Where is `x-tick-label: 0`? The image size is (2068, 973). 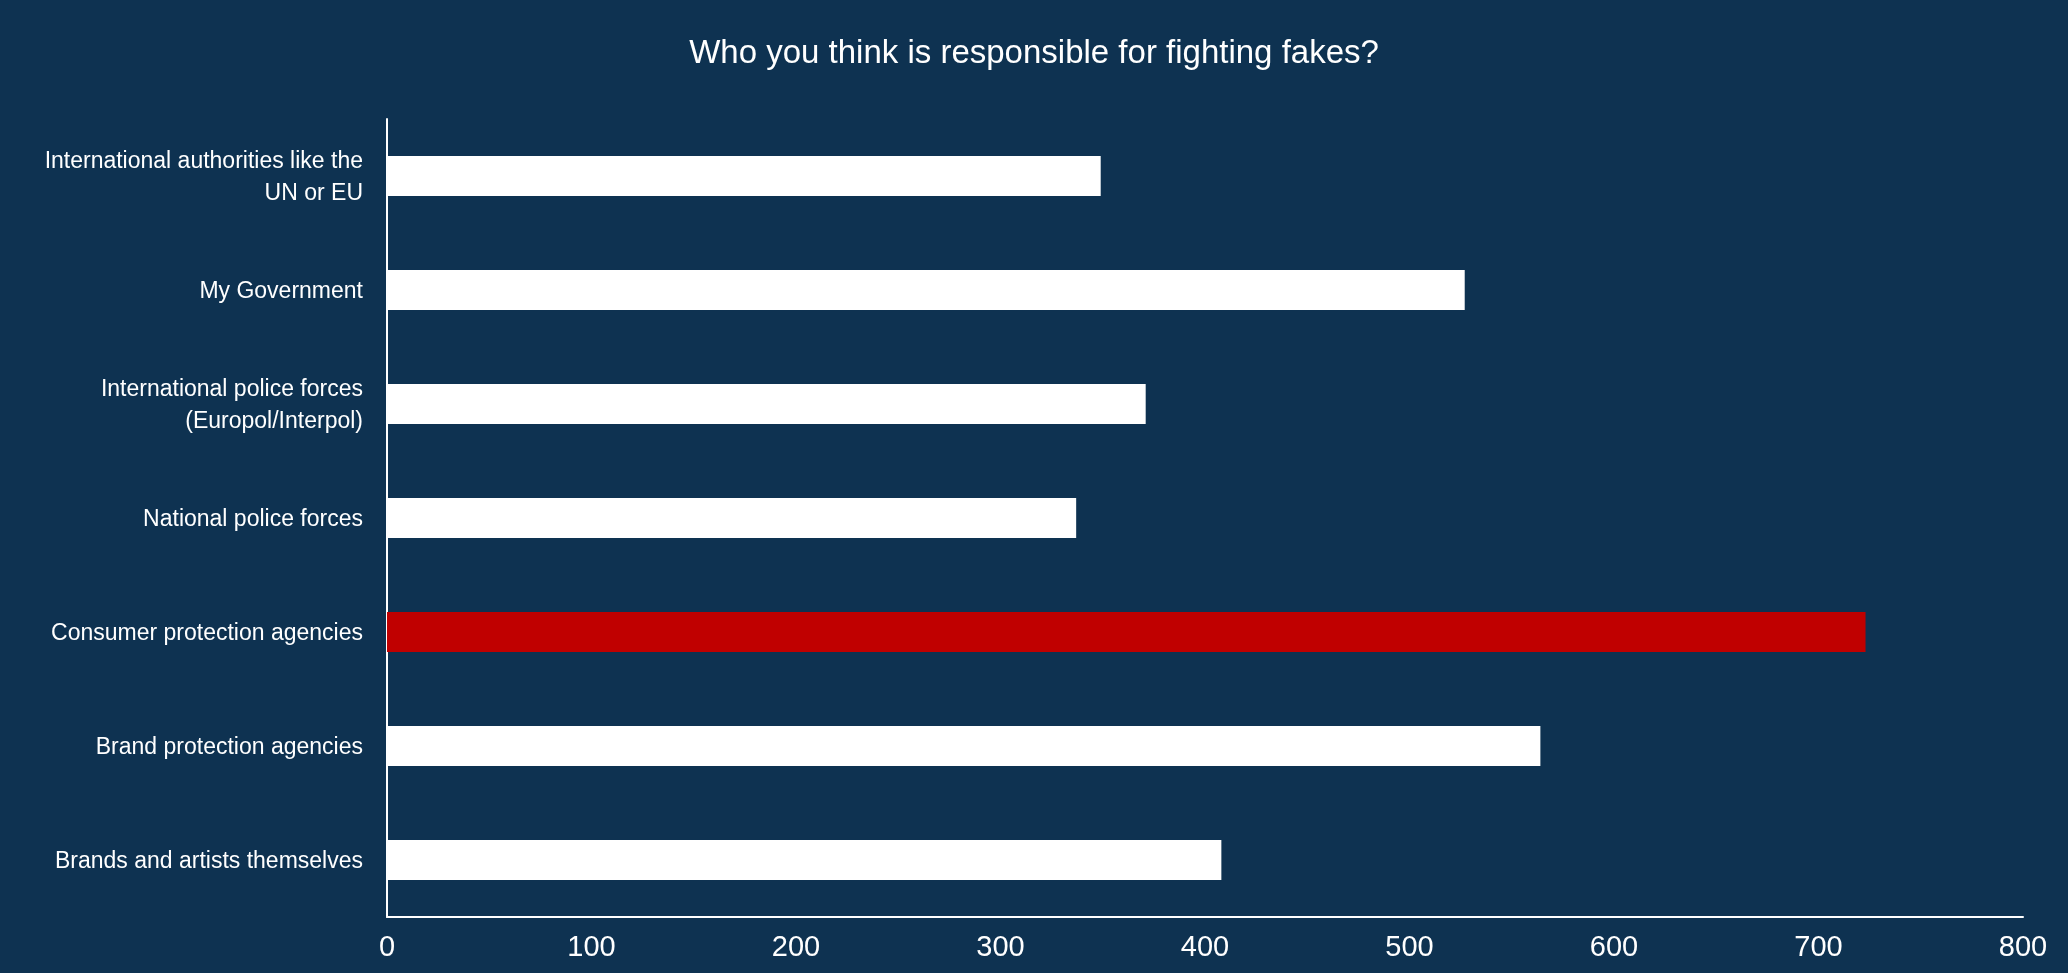
x-tick-label: 0 is located at coordinates (387, 945).